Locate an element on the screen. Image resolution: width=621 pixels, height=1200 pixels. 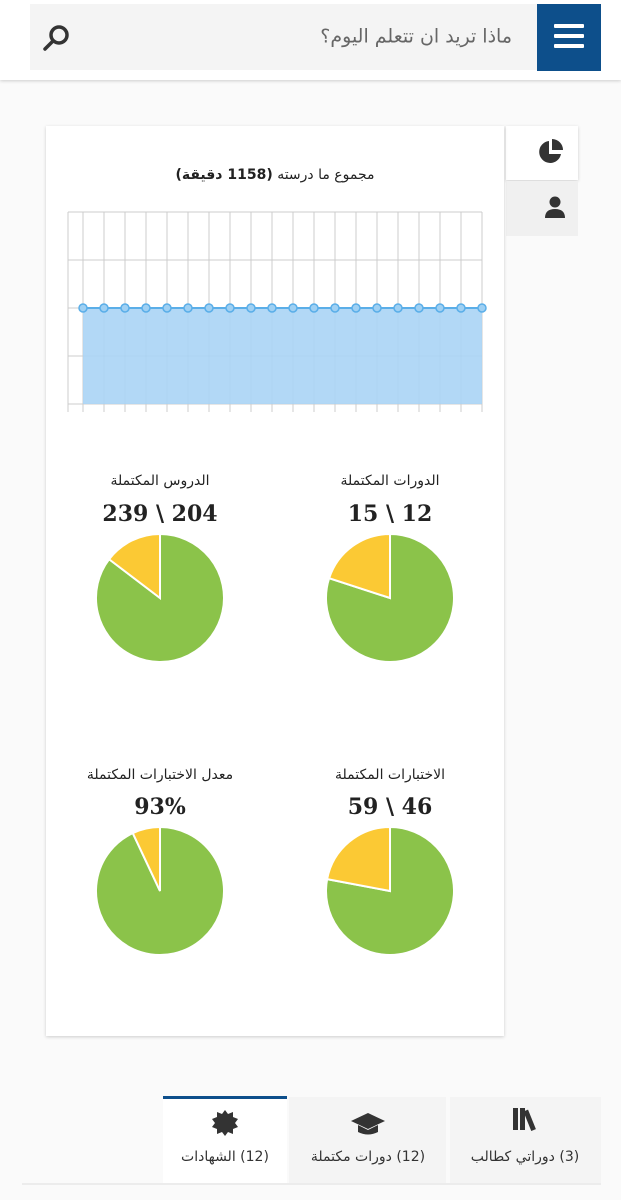
pie-icon is located at coordinates (551, 151).